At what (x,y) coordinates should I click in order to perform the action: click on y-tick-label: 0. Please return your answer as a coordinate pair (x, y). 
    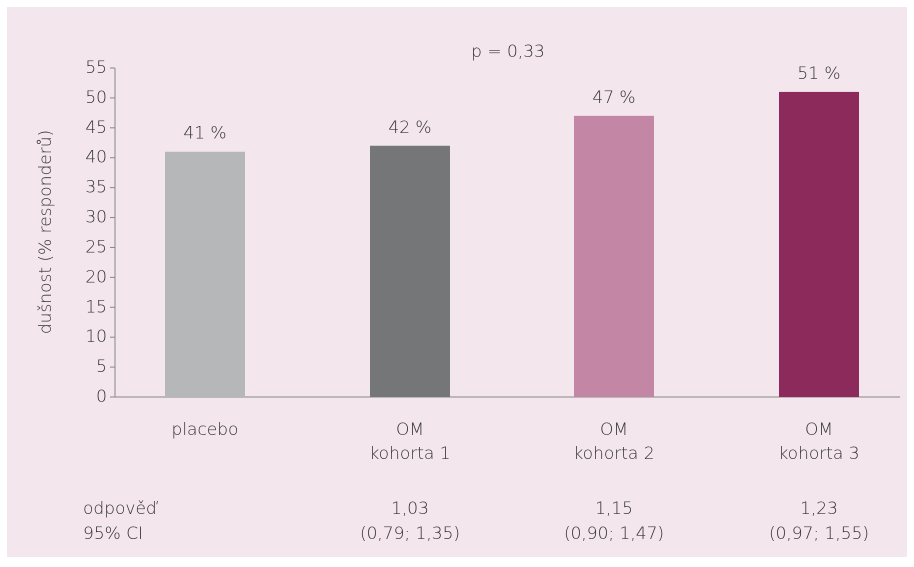
    Looking at the image, I should click on (101, 397).